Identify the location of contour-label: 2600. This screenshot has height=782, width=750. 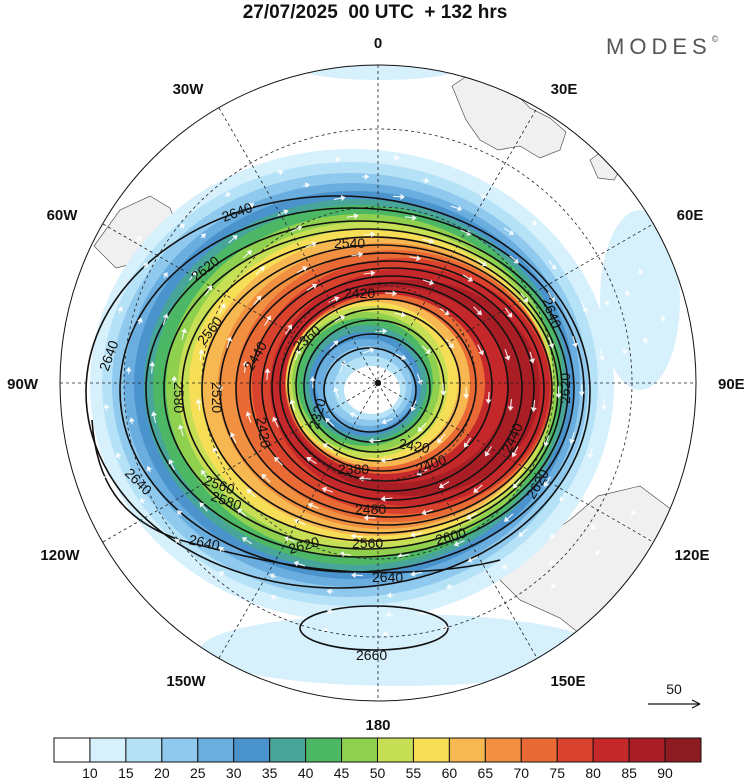
(451, 536).